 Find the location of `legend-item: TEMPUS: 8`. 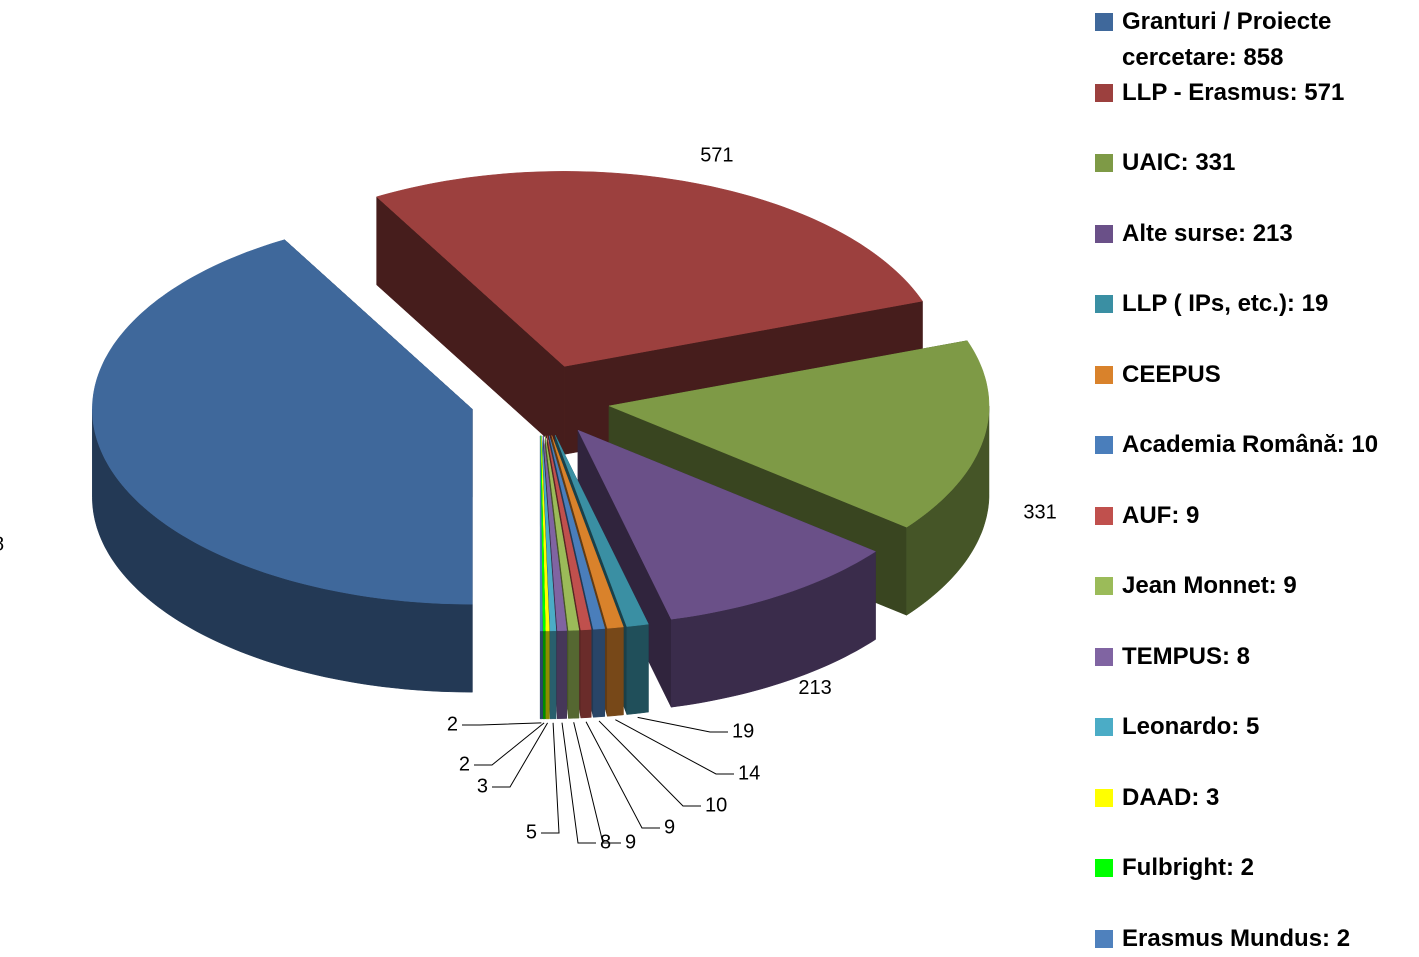

legend-item: TEMPUS: 8 is located at coordinates (1245, 657).